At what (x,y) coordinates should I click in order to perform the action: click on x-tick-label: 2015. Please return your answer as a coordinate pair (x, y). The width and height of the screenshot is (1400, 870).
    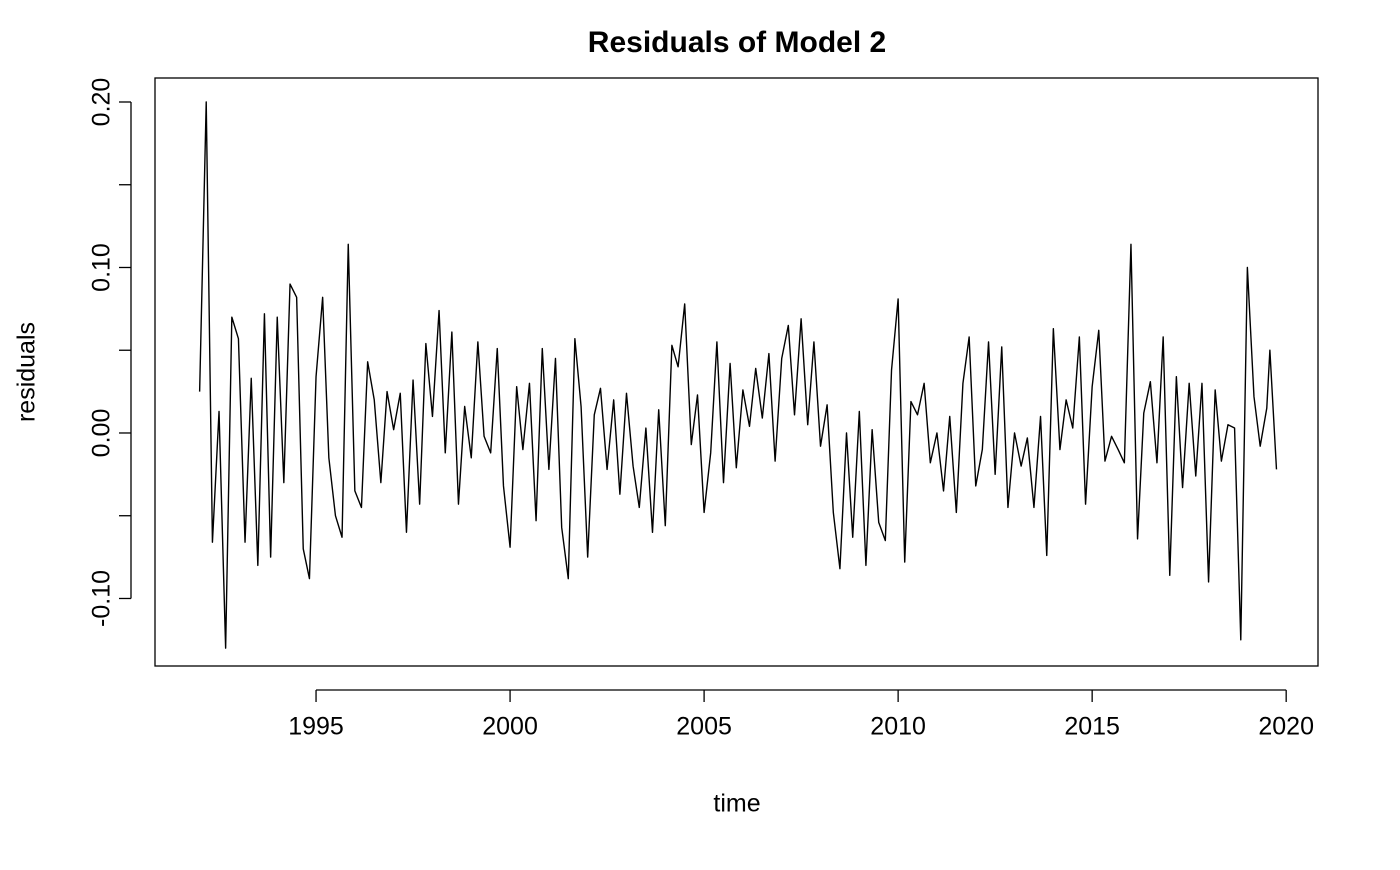
    Looking at the image, I should click on (1092, 727).